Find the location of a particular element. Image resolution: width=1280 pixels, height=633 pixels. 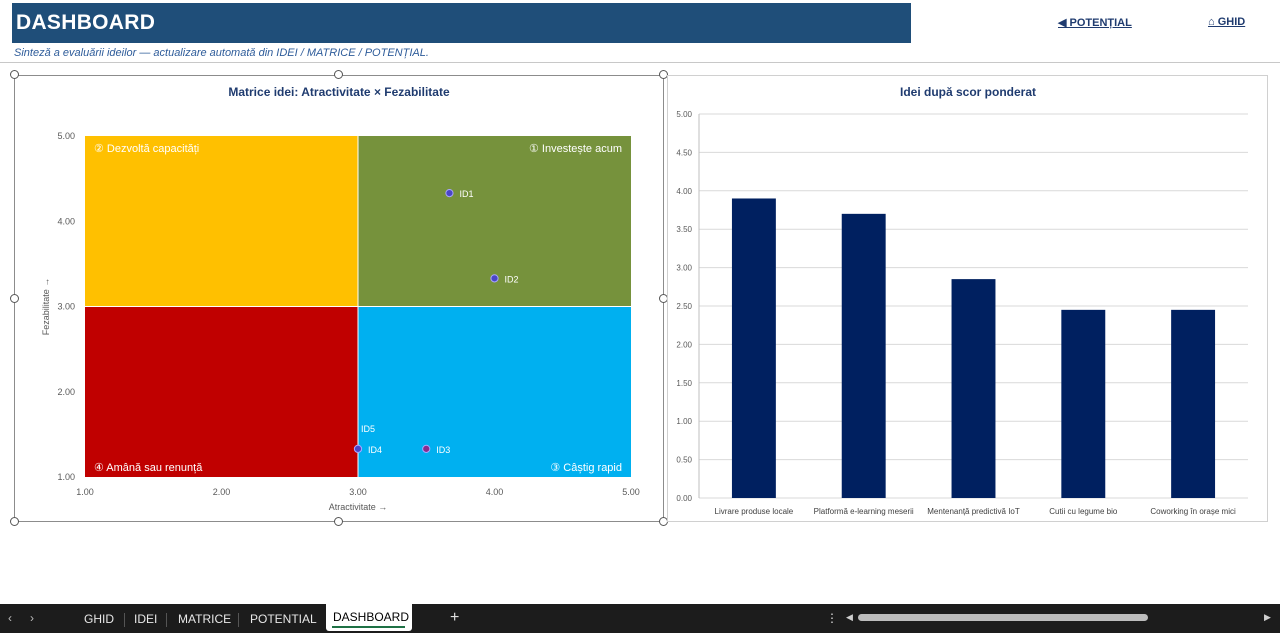

x-tick-label: 4.00 is located at coordinates (495, 492).